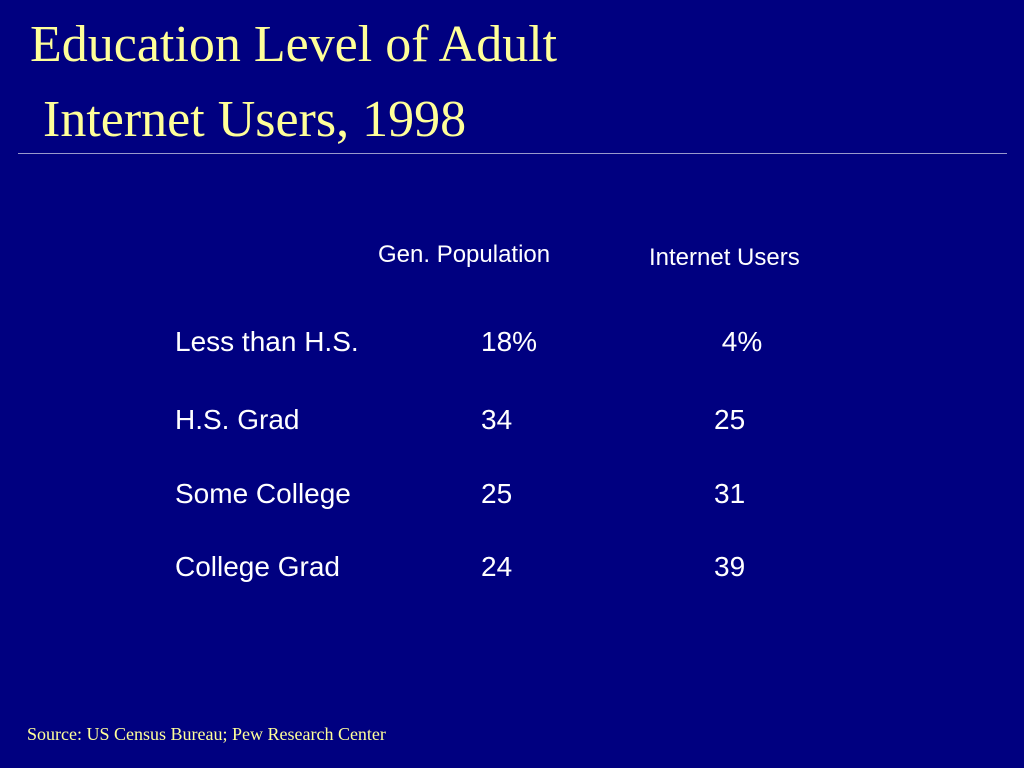 The height and width of the screenshot is (768, 1024). I want to click on row-label: H.S. Grad, so click(237, 419).